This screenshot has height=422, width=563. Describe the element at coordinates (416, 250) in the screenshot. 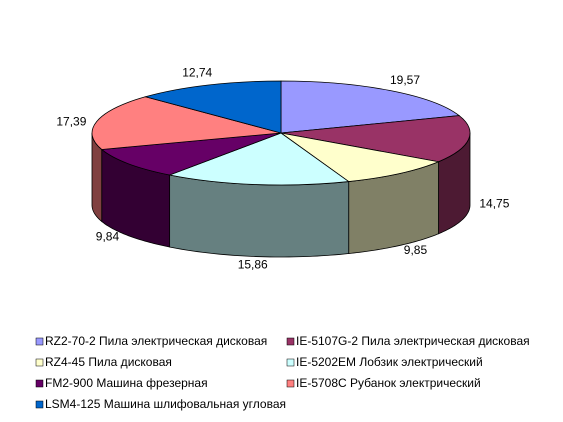

I see `data-label: 9,85` at that location.